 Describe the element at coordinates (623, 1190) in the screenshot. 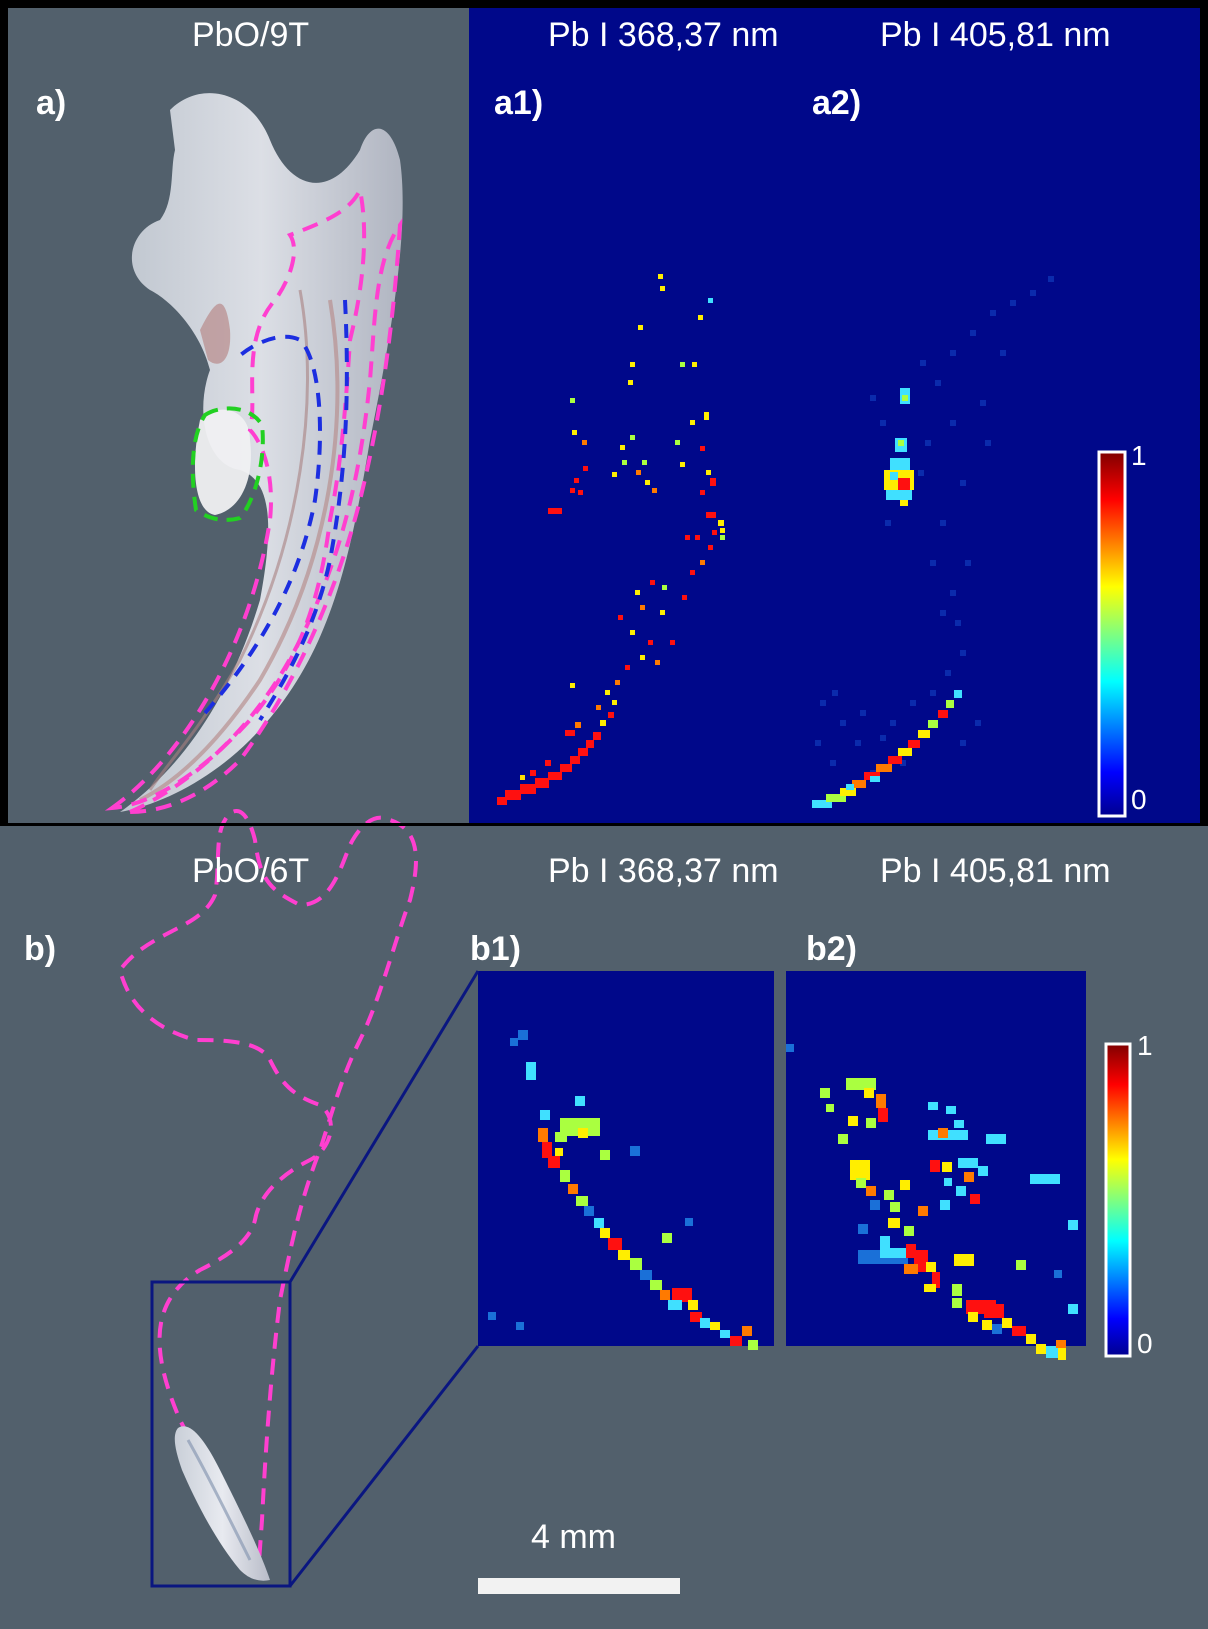

I see `map-b1-points` at that location.